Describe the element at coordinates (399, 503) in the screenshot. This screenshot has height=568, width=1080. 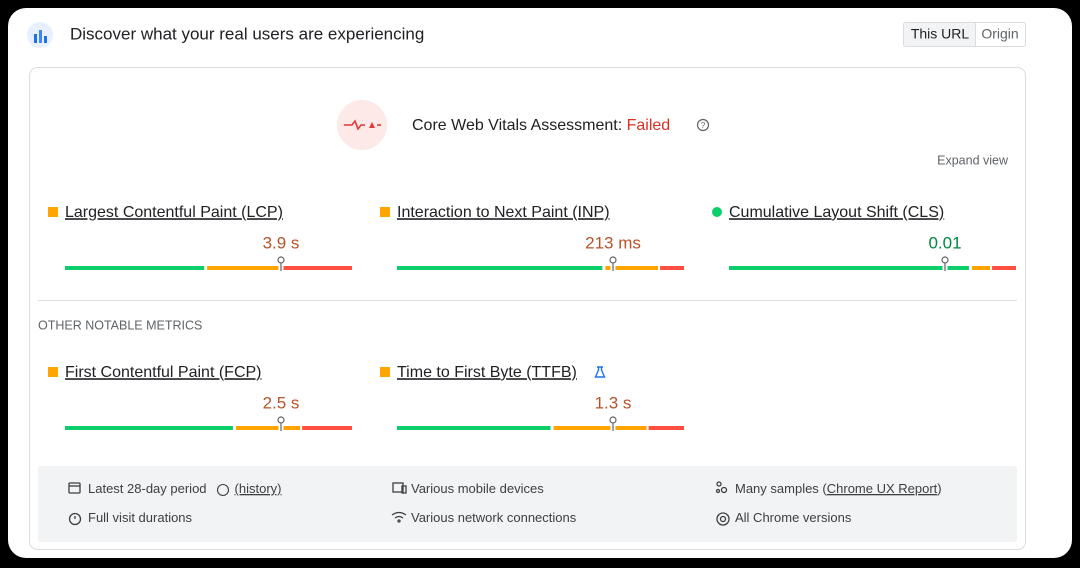
I see `footer-icons` at that location.